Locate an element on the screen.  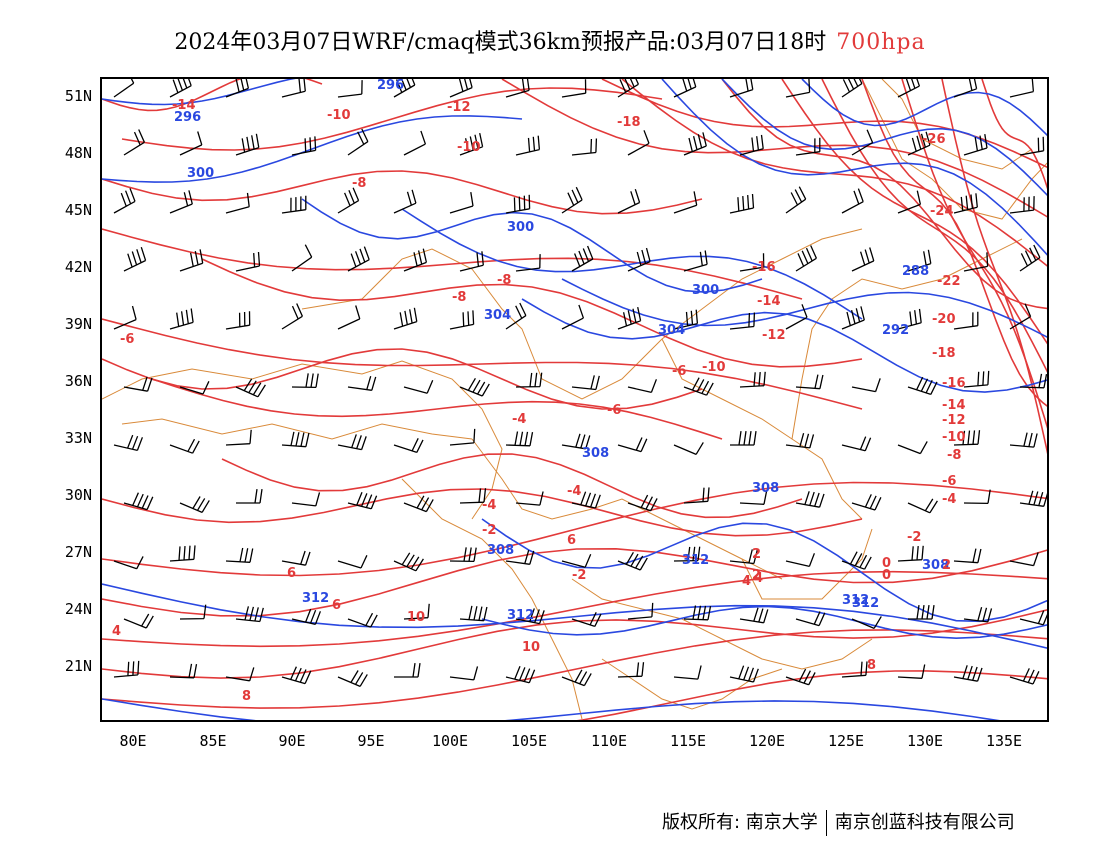
temperature-label: 10 is located at coordinates (531, 647).